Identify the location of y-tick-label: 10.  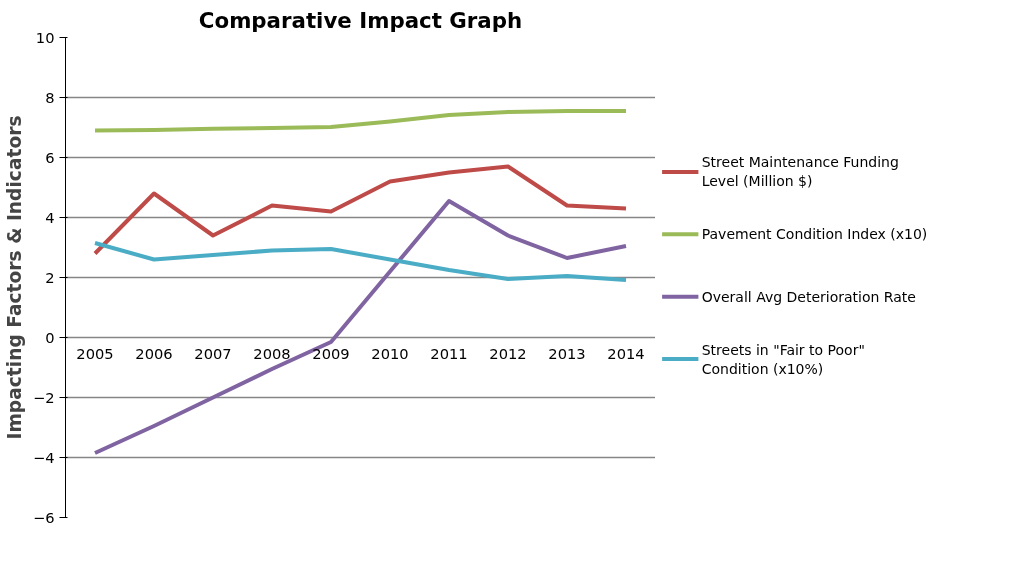
(45, 37).